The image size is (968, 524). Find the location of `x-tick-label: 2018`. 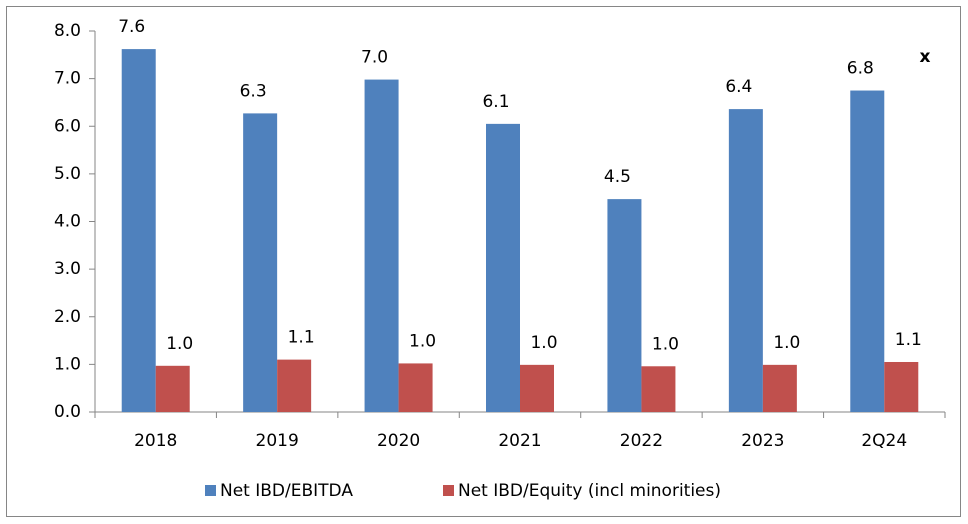

x-tick-label: 2018 is located at coordinates (155, 441).